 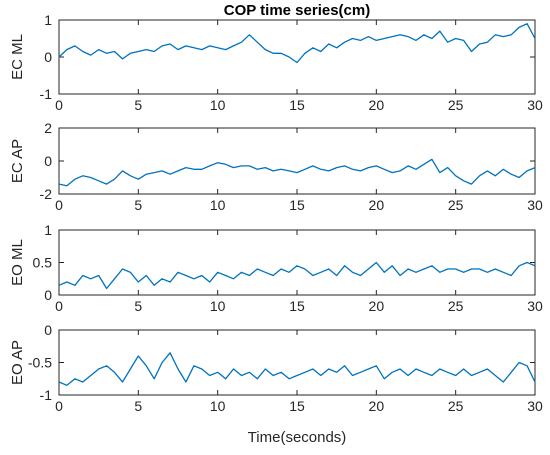 What do you see at coordinates (17, 57) in the screenshot?
I see `y-axis-label: EC ML` at bounding box center [17, 57].